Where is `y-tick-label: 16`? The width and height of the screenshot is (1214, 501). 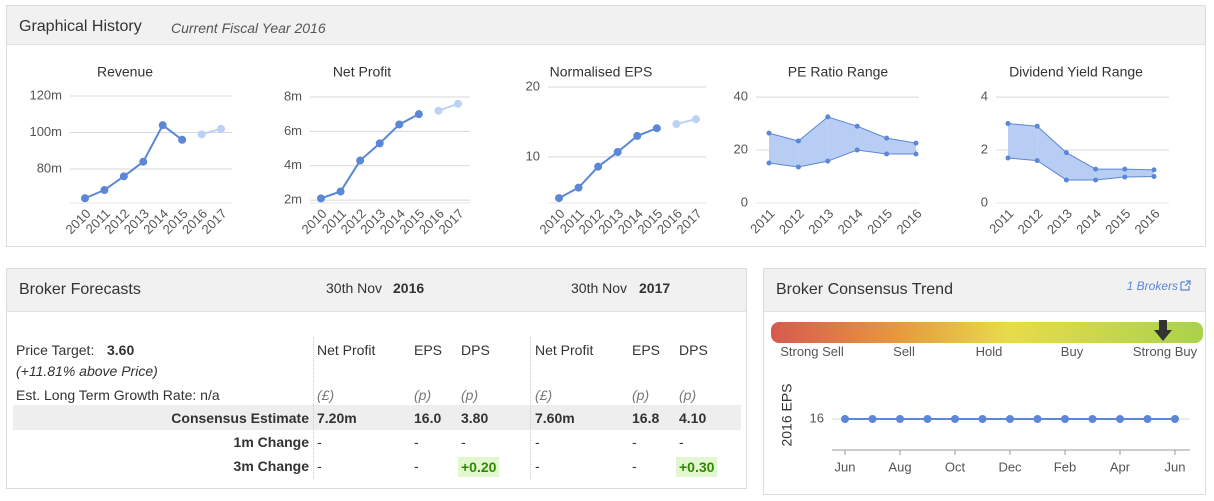
y-tick-label: 16 is located at coordinates (817, 417).